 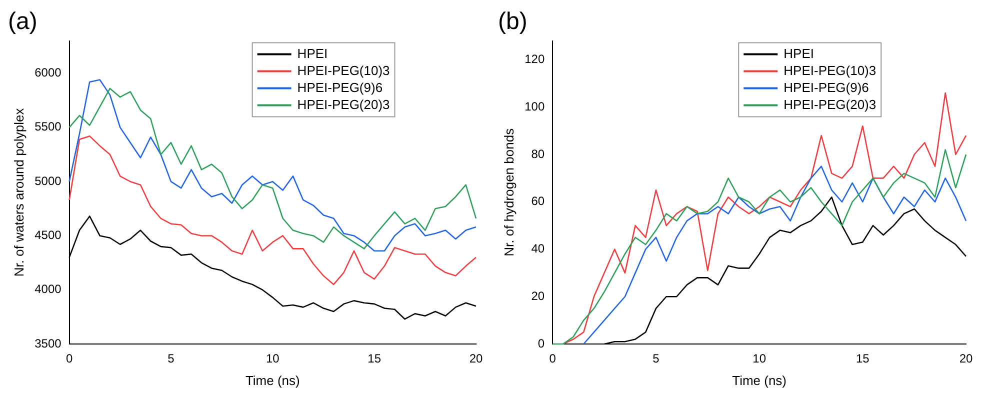 I want to click on chart-title: (b), so click(x=513, y=22).